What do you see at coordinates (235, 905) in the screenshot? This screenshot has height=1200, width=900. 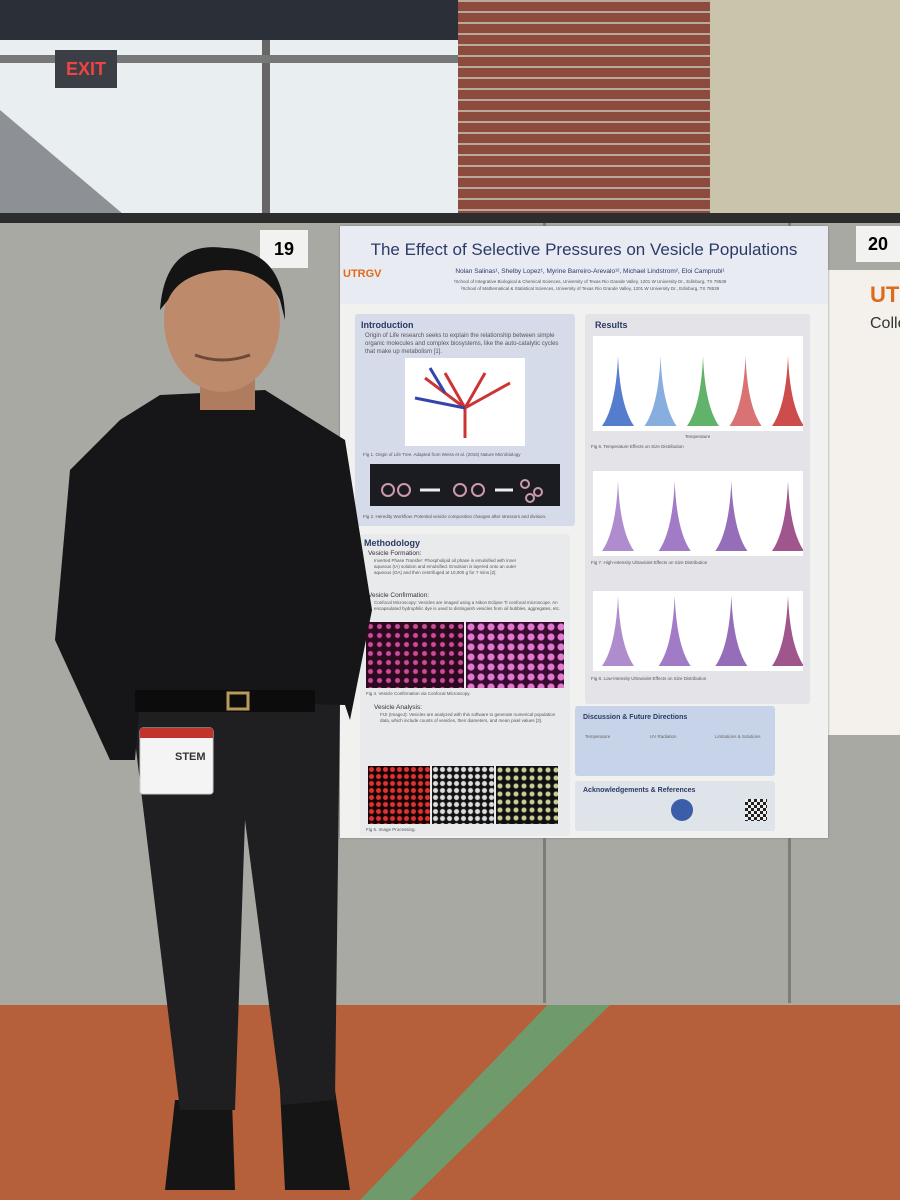 I see `trousers` at bounding box center [235, 905].